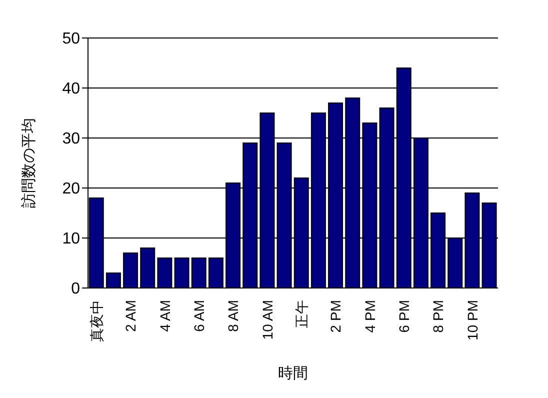 The width and height of the screenshot is (548, 398). What do you see at coordinates (71, 39) in the screenshot?
I see `y-tick-label: 50` at bounding box center [71, 39].